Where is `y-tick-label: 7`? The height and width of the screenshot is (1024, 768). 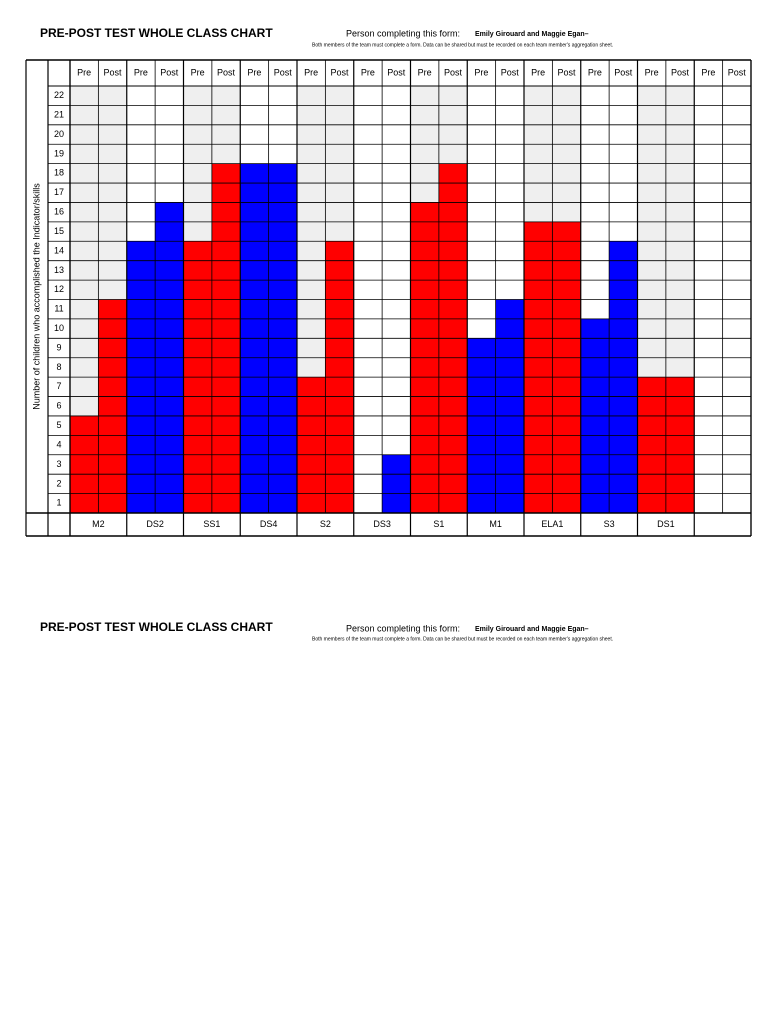
y-tick-label: 7 is located at coordinates (58, 386).